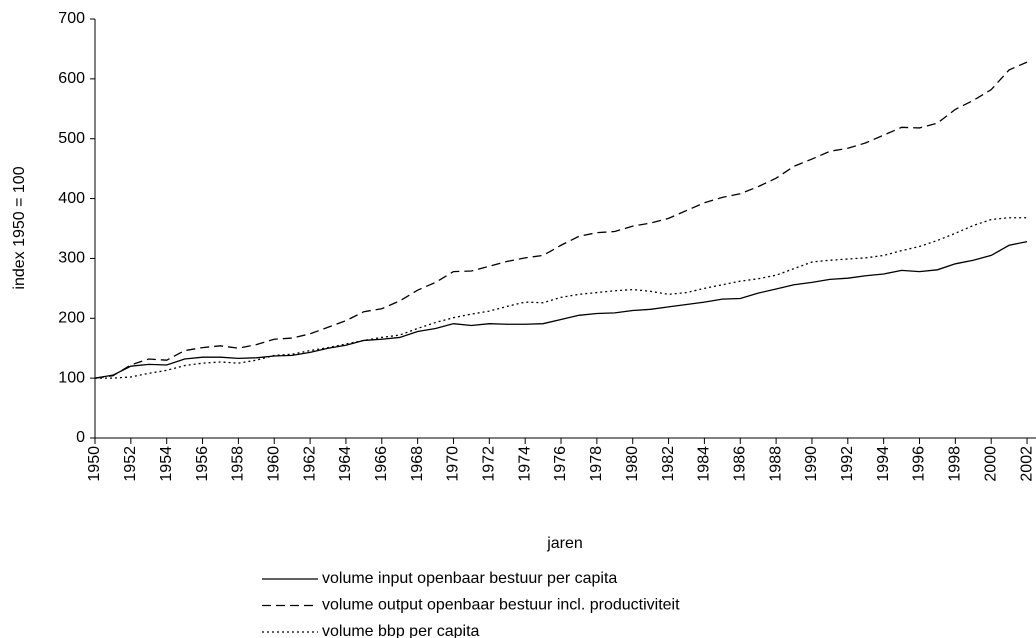 The width and height of the screenshot is (1036, 638). Describe the element at coordinates (453, 464) in the screenshot. I see `x-tick-label: 1970` at that location.